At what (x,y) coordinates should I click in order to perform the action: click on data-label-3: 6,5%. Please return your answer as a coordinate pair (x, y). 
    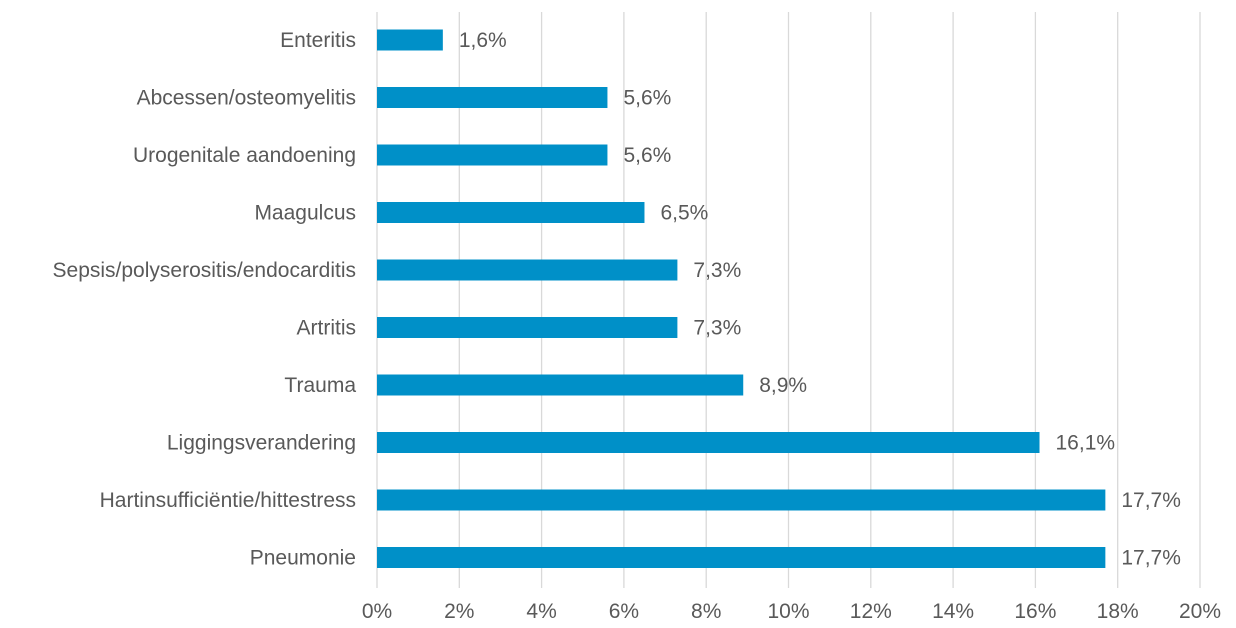
    Looking at the image, I should click on (684, 213).